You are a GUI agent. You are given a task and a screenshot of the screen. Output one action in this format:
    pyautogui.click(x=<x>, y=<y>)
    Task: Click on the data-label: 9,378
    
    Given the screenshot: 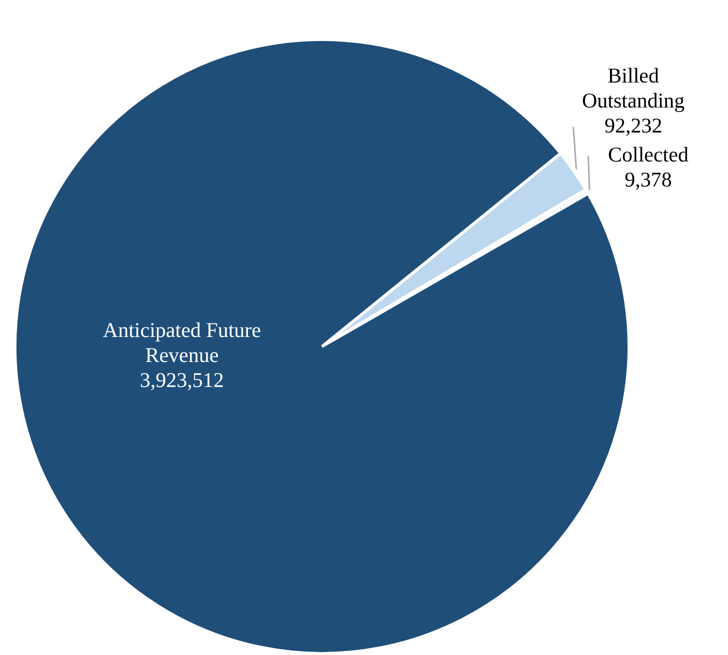 What is the action you would take?
    pyautogui.click(x=648, y=179)
    